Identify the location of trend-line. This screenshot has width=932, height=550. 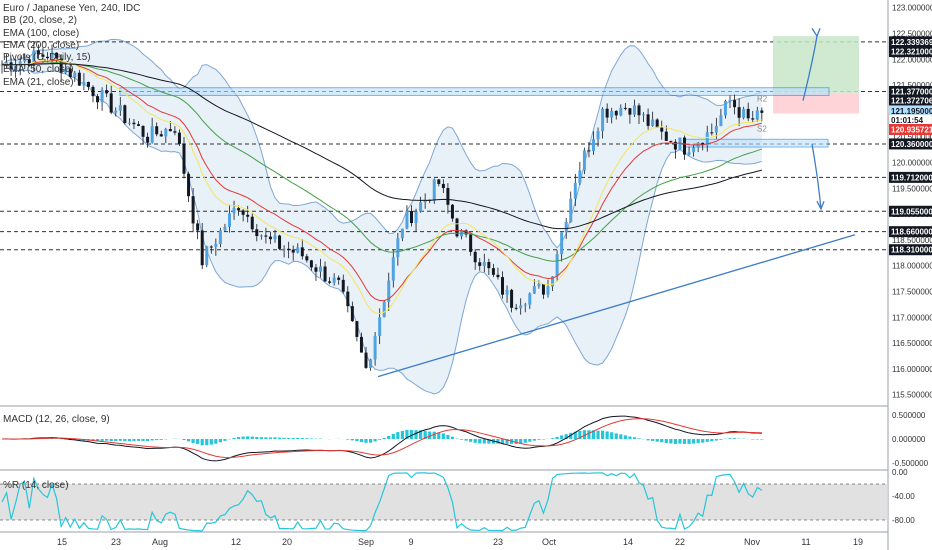
(616, 306).